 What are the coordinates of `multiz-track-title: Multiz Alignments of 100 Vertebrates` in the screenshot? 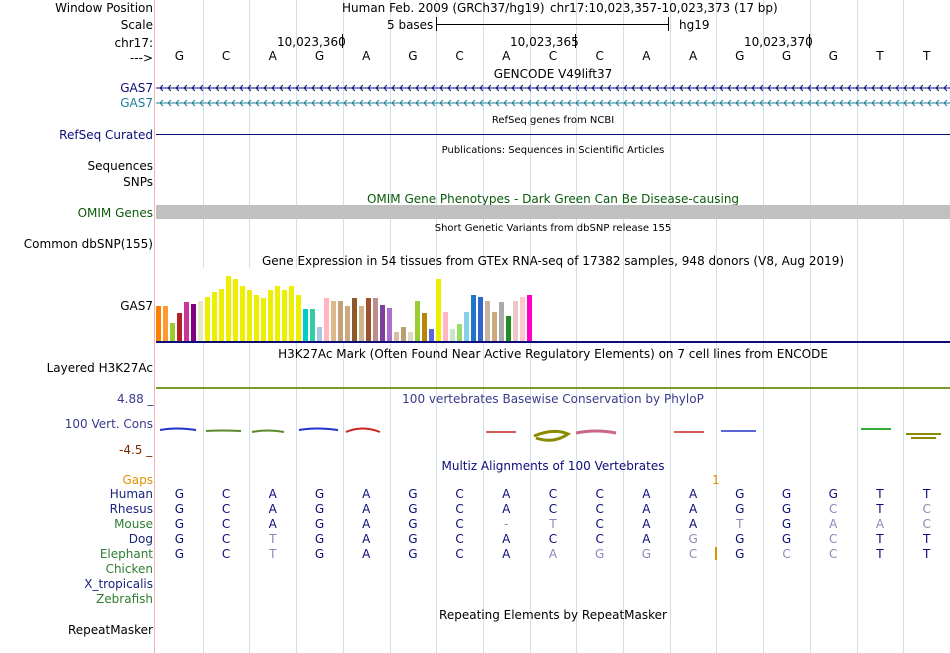 It's located at (553, 466).